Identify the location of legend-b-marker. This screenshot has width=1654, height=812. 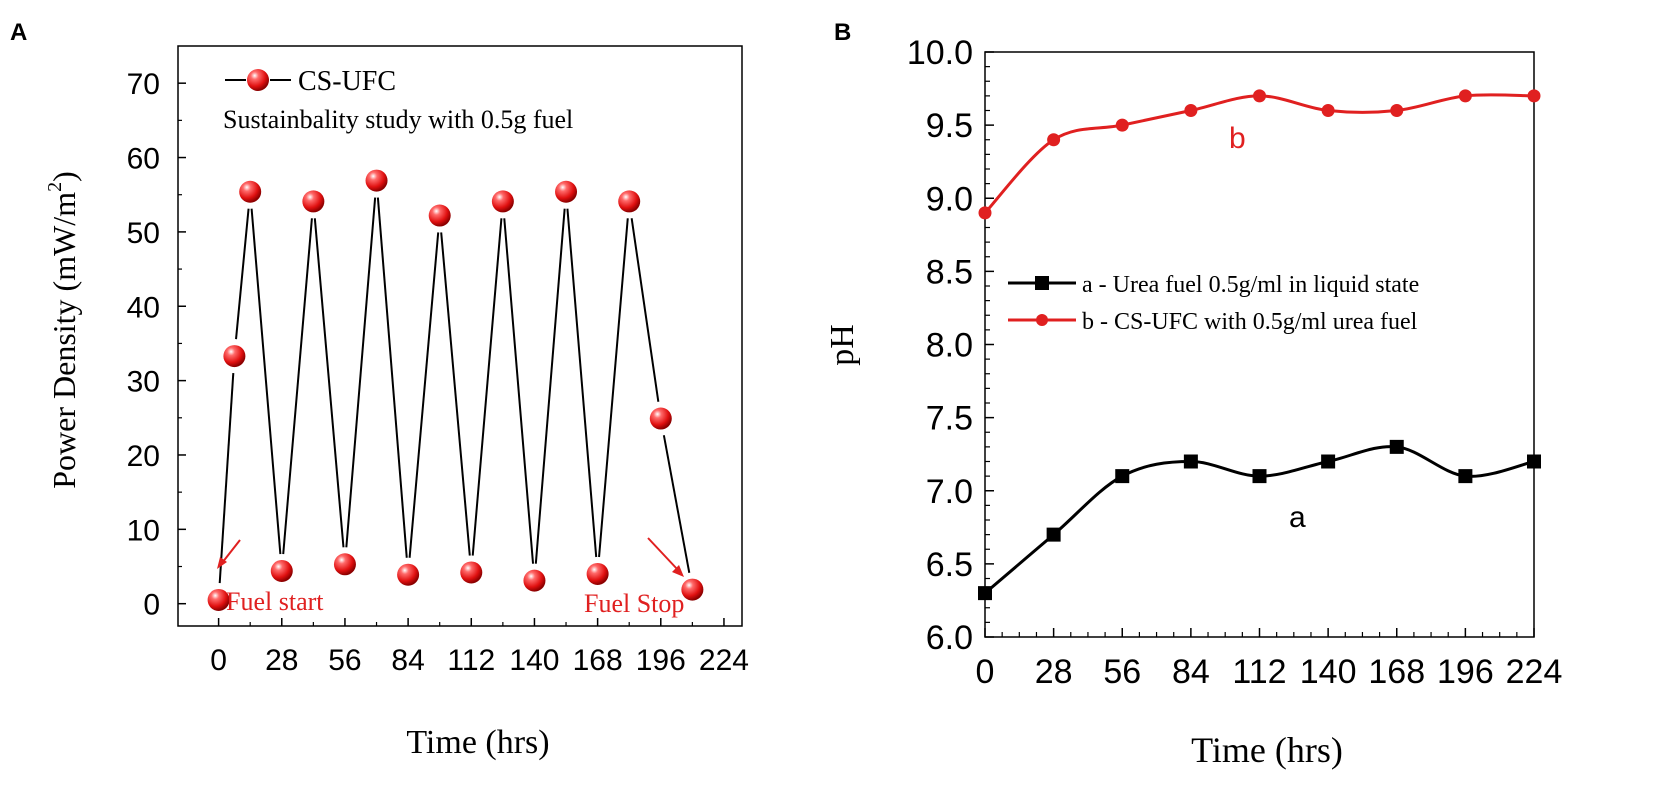
(1042, 320).